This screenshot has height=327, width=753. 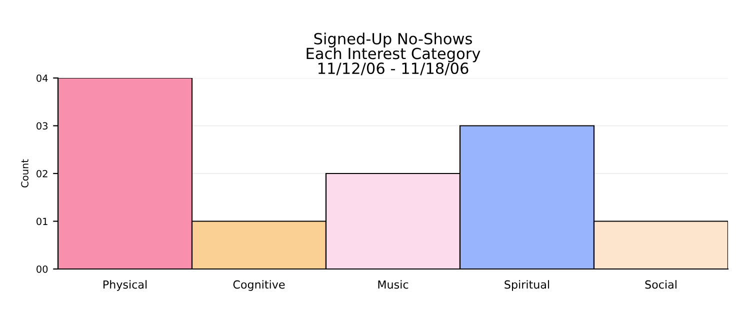 What do you see at coordinates (527, 285) in the screenshot?
I see `x-tick-label: Spiritual` at bounding box center [527, 285].